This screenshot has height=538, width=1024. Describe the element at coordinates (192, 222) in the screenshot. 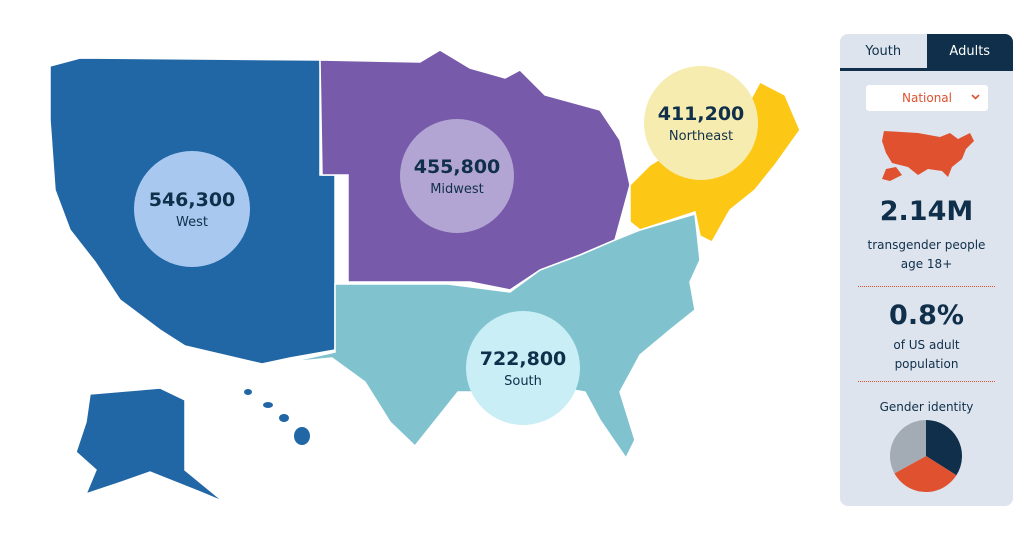

I see `region-name: West` at that location.